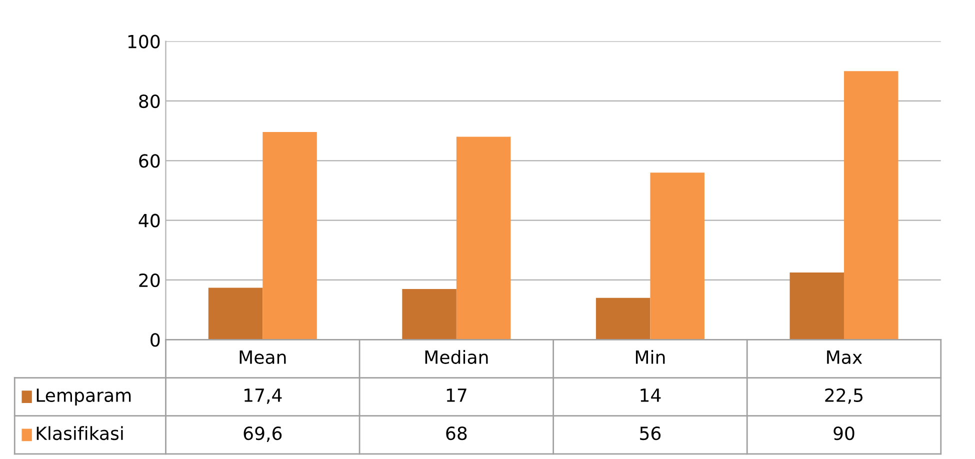 This screenshot has width=975, height=459. Describe the element at coordinates (456, 433) in the screenshot. I see `data-label: 68` at that location.